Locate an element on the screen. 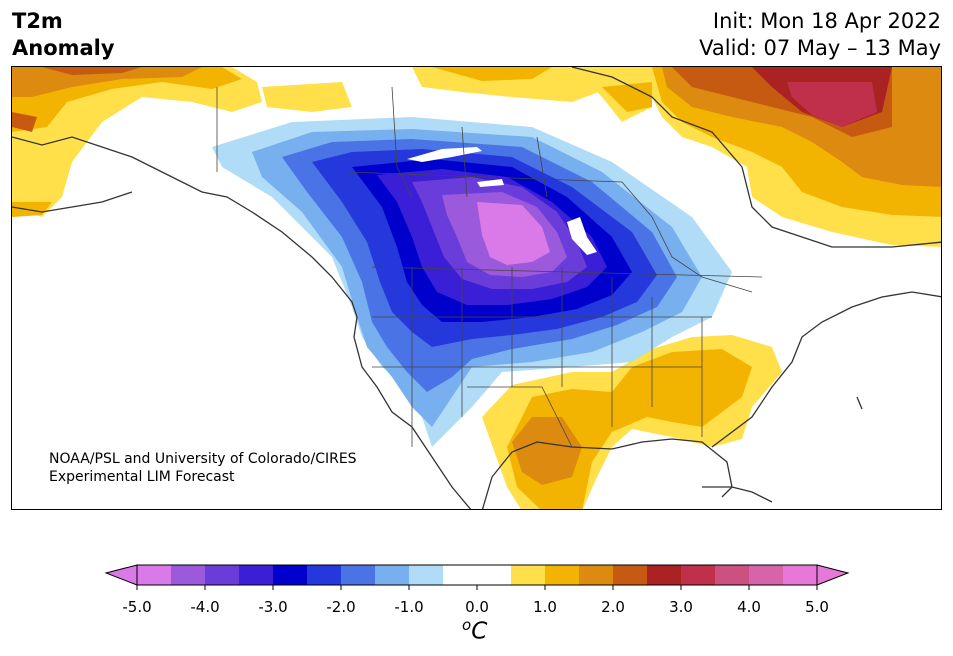 The image size is (953, 656). colorbar is located at coordinates (477, 577).